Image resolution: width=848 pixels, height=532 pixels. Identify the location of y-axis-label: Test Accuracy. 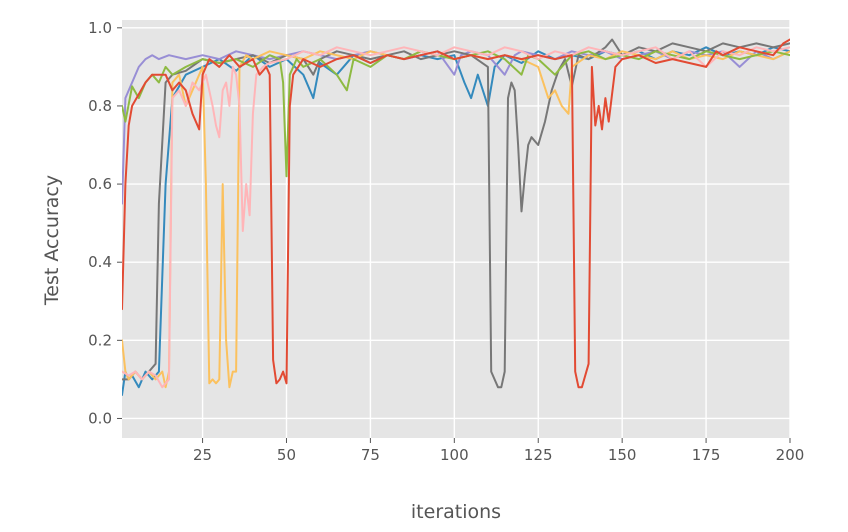
(52, 240).